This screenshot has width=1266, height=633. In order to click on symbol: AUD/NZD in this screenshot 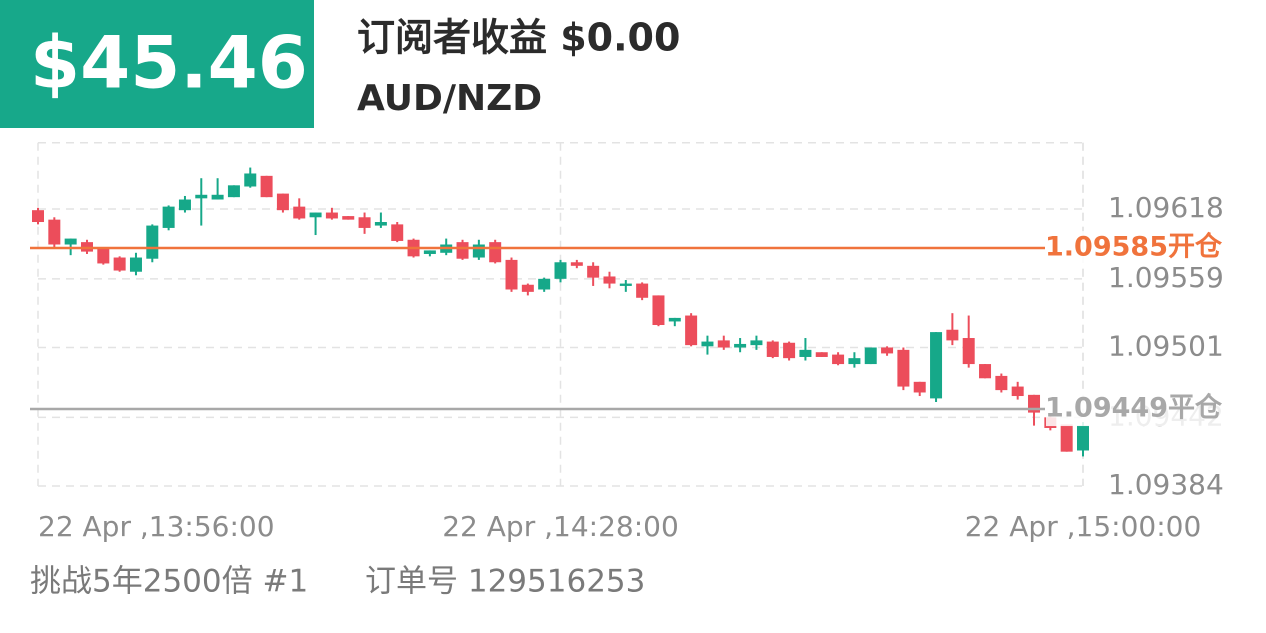, I will do `click(449, 98)`.